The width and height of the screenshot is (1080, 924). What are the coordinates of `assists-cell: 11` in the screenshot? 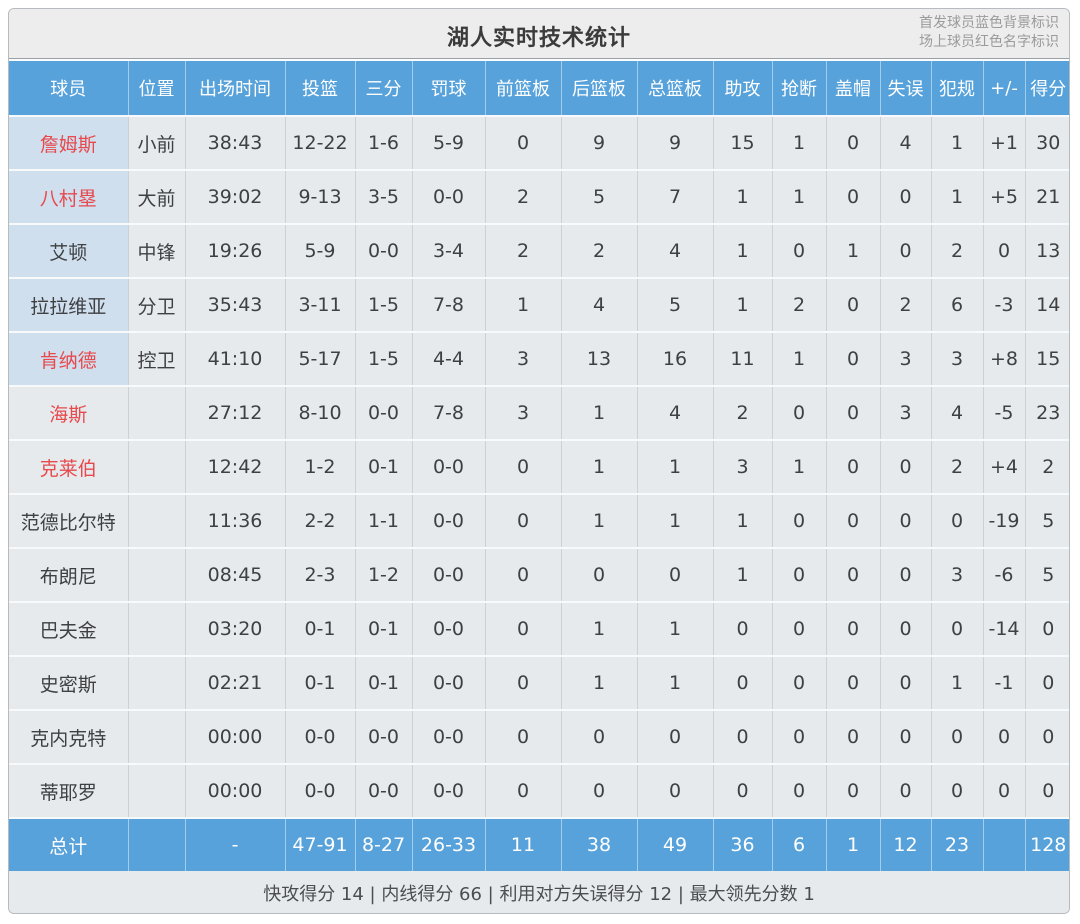 It's located at (743, 358).